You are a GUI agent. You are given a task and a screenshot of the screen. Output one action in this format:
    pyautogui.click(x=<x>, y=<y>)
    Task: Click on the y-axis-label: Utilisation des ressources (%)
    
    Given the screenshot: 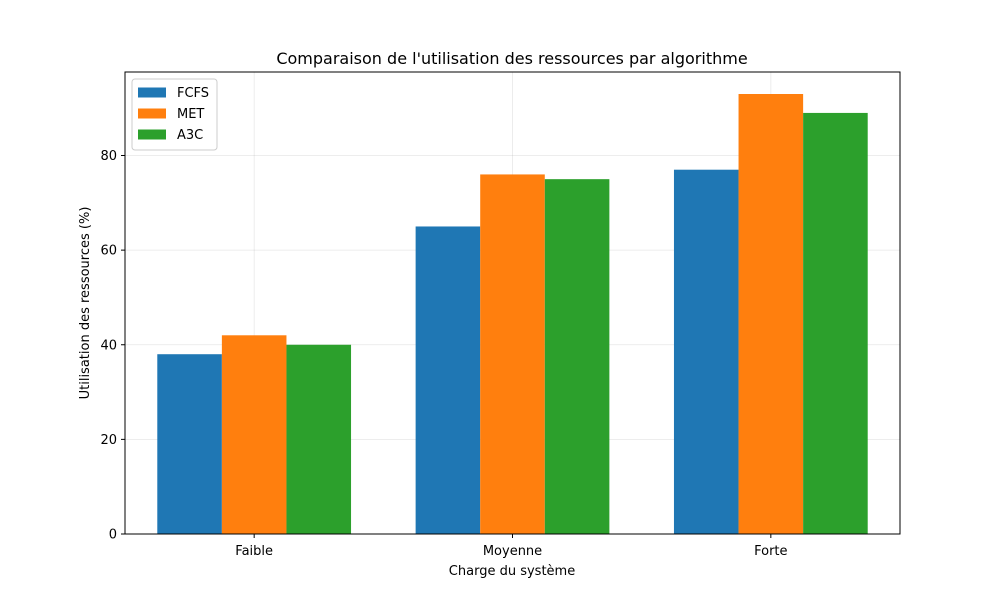 What is the action you would take?
    pyautogui.click(x=85, y=303)
    